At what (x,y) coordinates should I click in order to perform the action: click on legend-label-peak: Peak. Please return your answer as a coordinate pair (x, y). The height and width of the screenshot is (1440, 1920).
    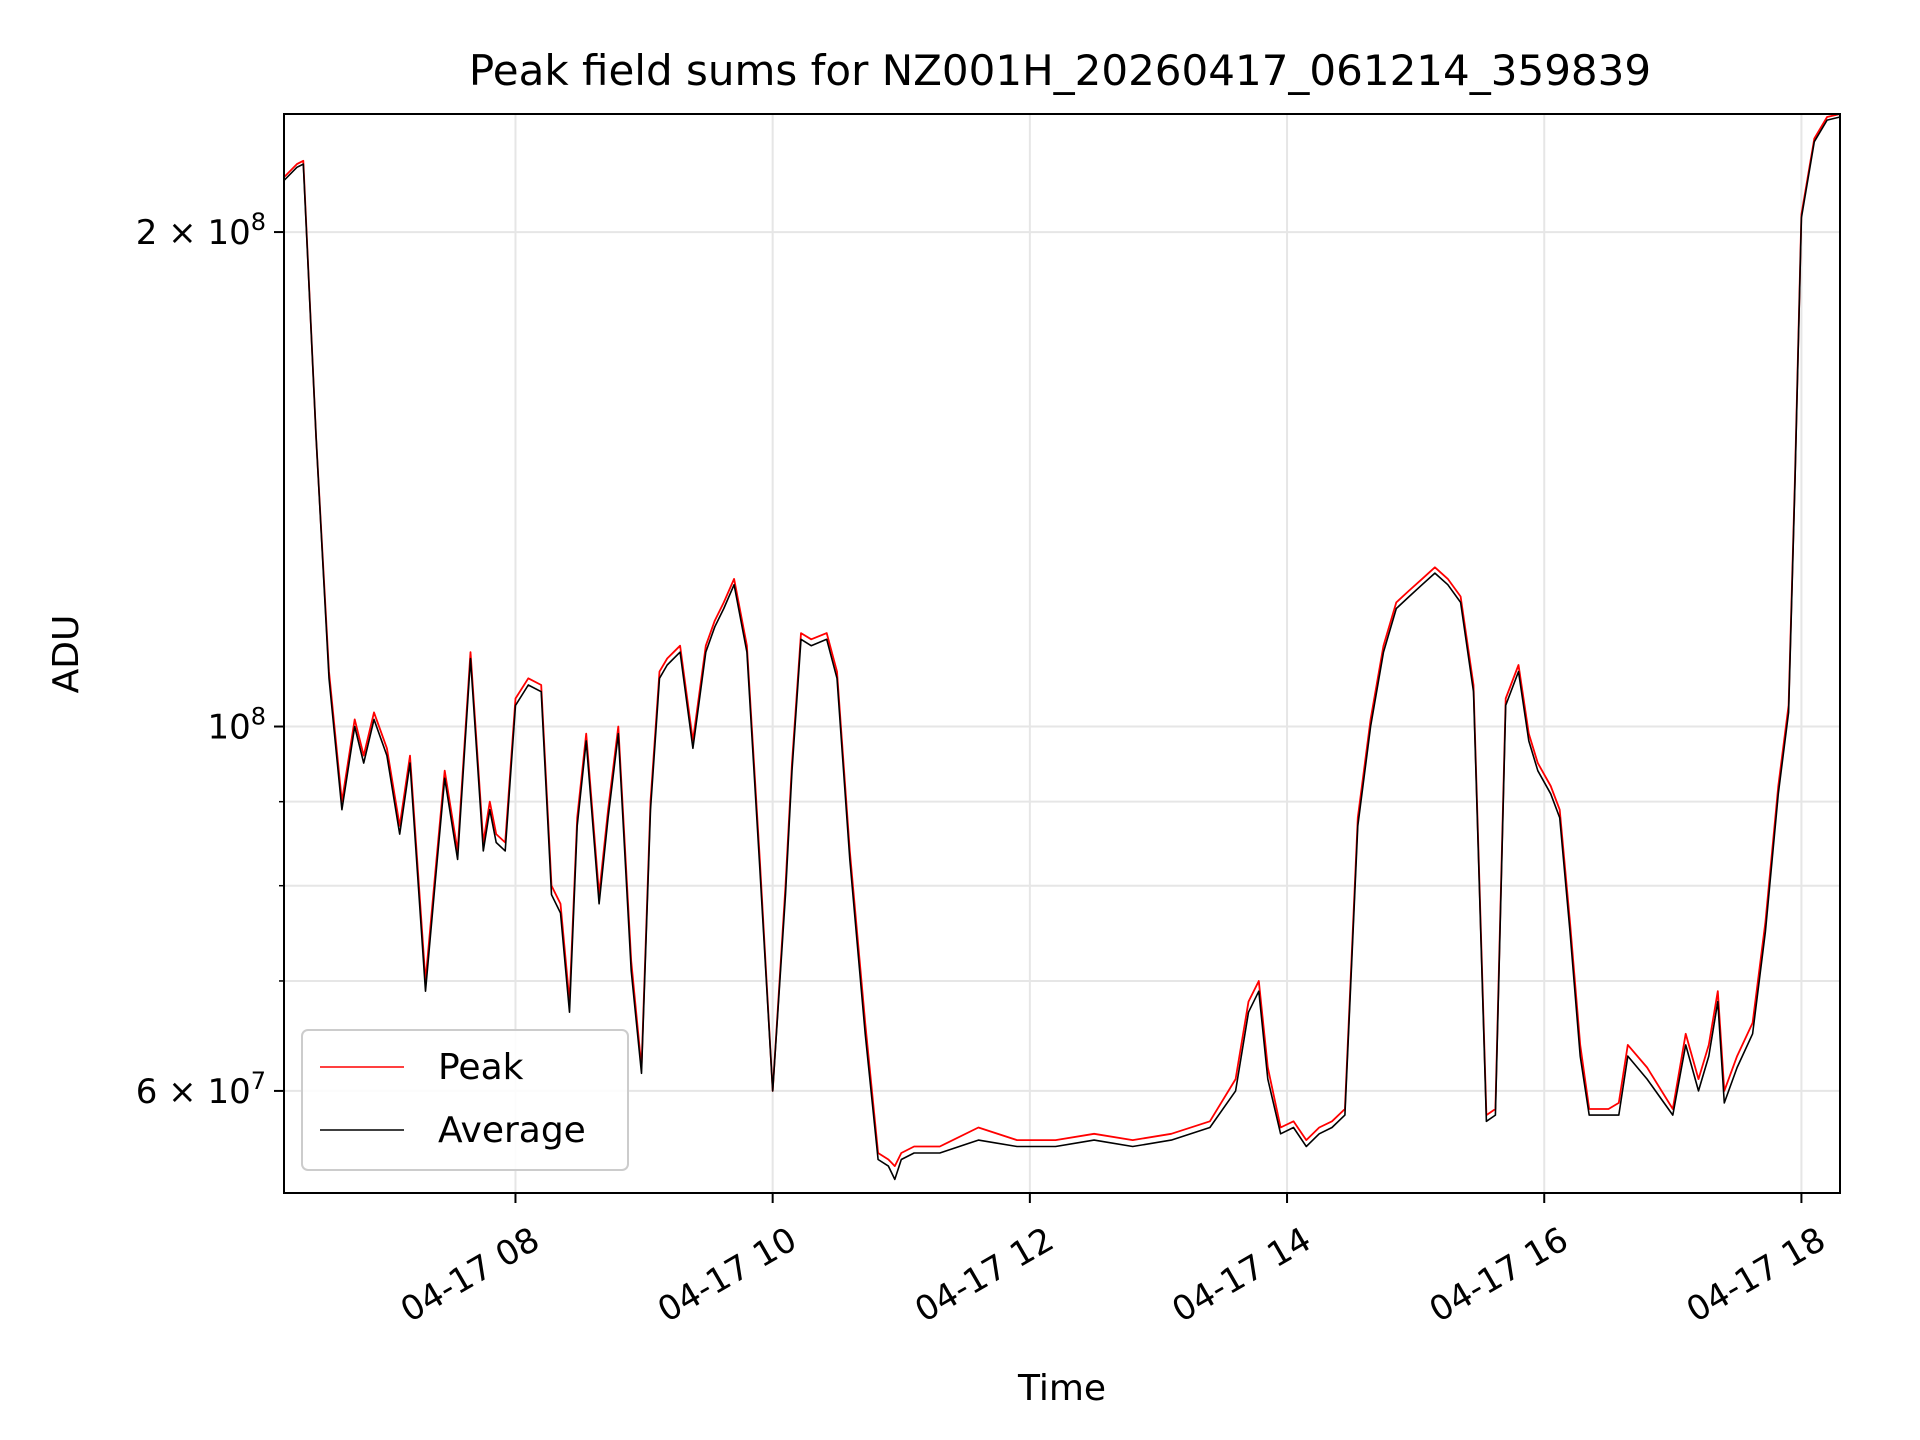
    Looking at the image, I should click on (481, 1067).